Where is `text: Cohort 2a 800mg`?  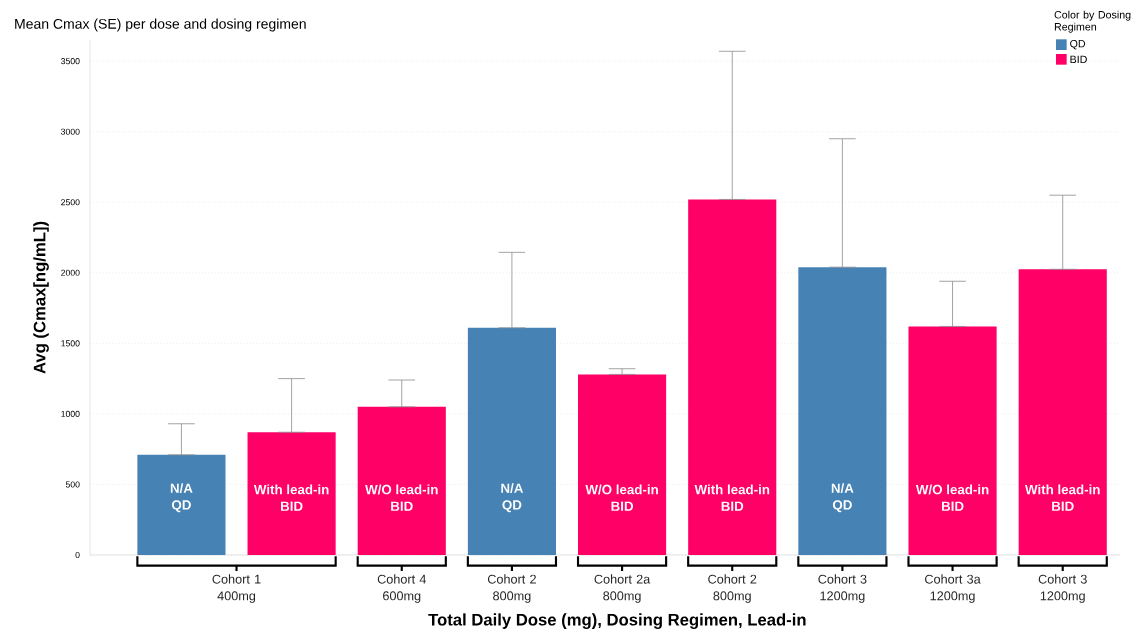
text: Cohort 2a 800mg is located at coordinates (622, 588).